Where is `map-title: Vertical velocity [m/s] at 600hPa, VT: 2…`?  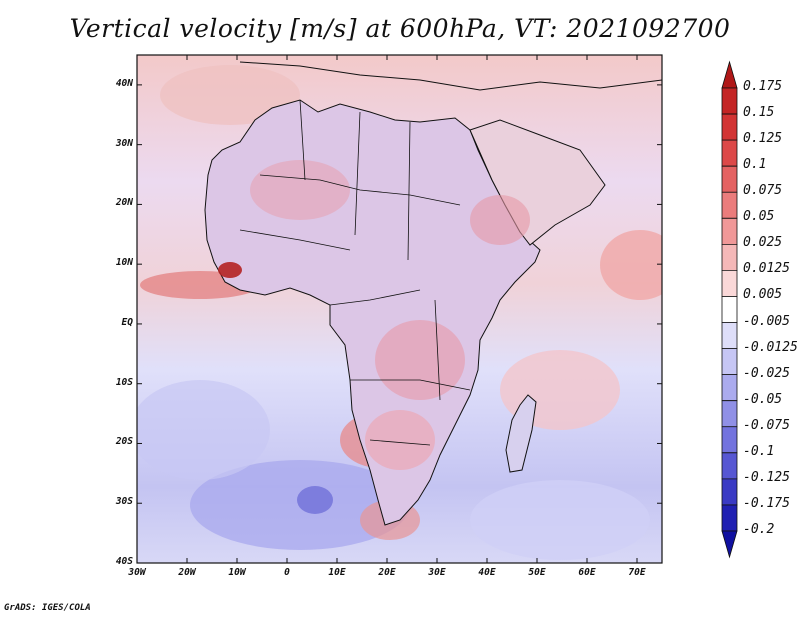 map-title: Vertical velocity [m/s] at 600hPa, VT: 2… is located at coordinates (400, 28).